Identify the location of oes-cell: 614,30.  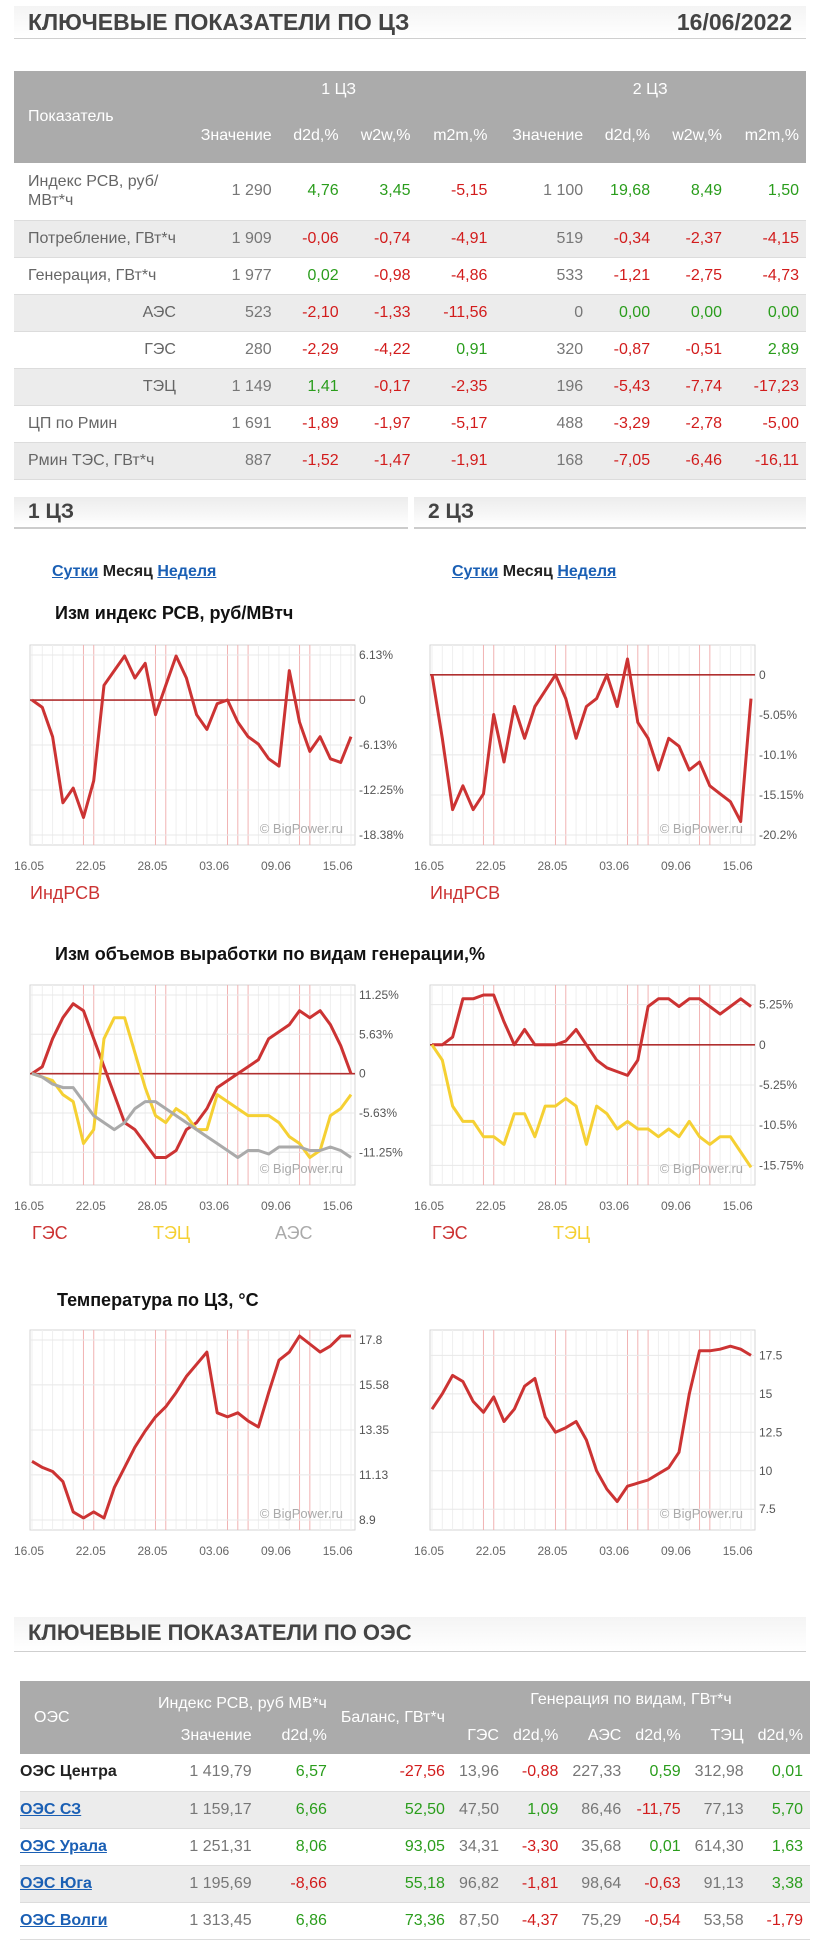
(719, 1847).